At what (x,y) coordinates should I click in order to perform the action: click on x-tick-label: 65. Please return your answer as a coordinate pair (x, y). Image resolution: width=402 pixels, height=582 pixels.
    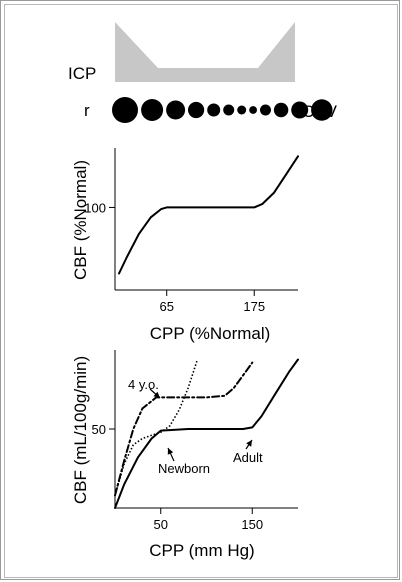
    Looking at the image, I should click on (166, 306).